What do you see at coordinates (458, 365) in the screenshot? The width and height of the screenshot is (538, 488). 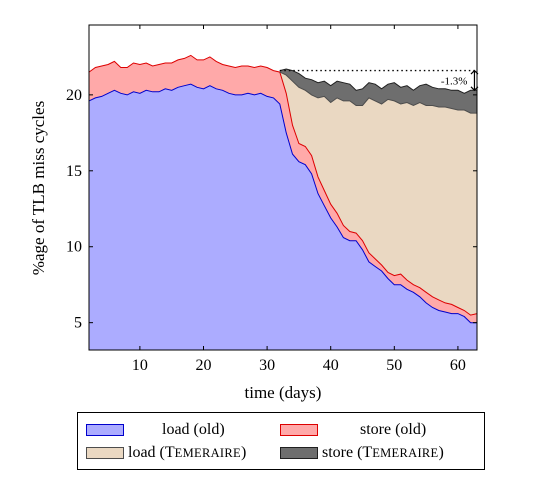 I see `x-tick-label: 60` at bounding box center [458, 365].